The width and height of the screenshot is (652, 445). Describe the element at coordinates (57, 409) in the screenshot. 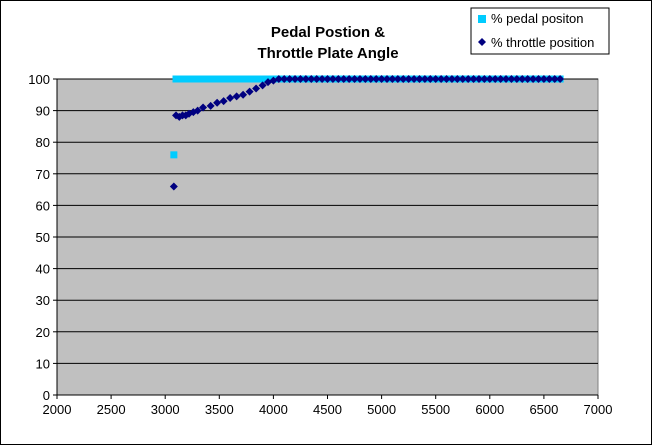

I see `x-tick-label: 2000` at that location.